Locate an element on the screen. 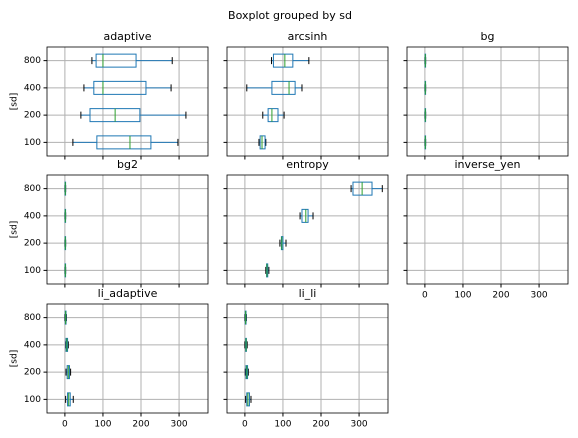 The width and height of the screenshot is (578, 438). panel-title: li_adaptive is located at coordinates (128, 293).